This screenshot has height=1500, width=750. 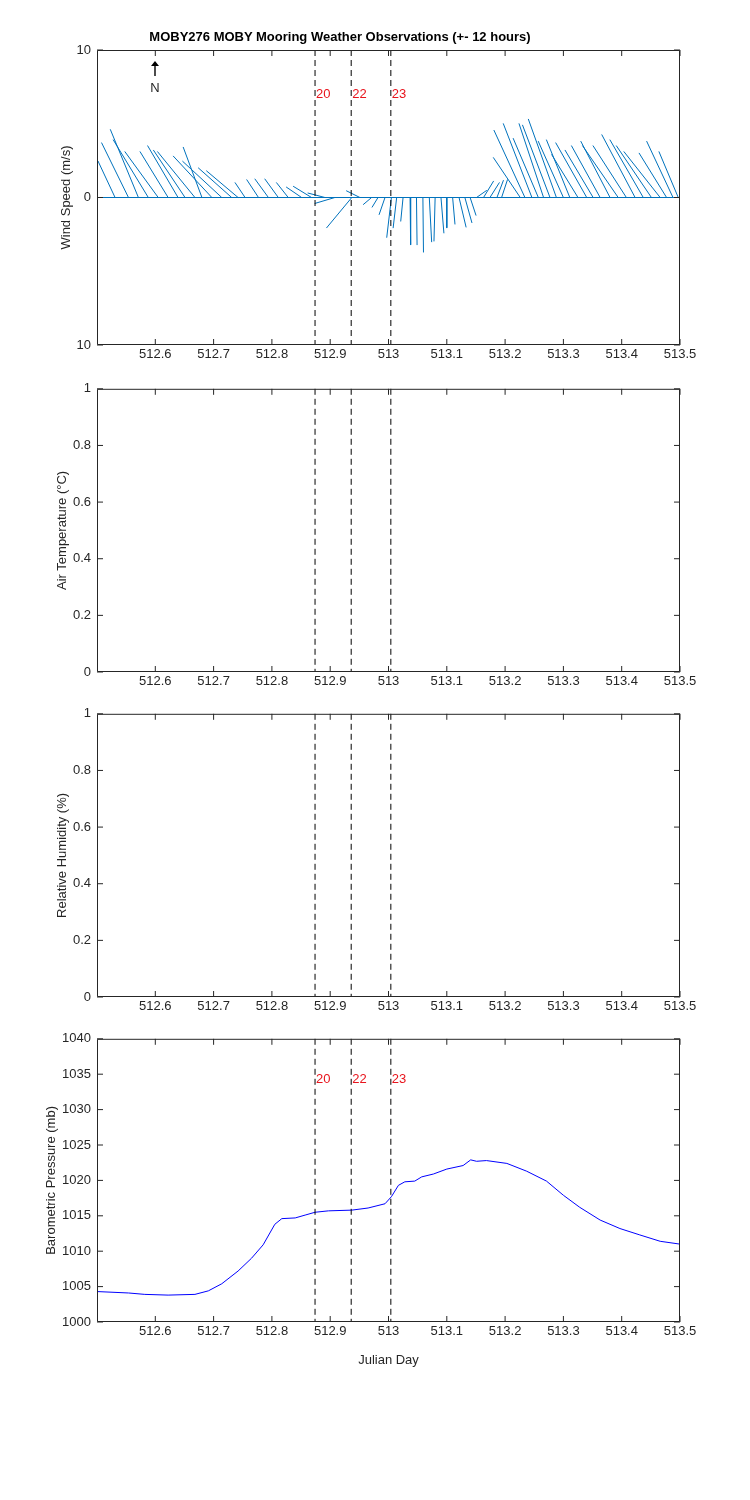 What do you see at coordinates (76, 1250) in the screenshot?
I see `y-tick-label: 1010` at bounding box center [76, 1250].